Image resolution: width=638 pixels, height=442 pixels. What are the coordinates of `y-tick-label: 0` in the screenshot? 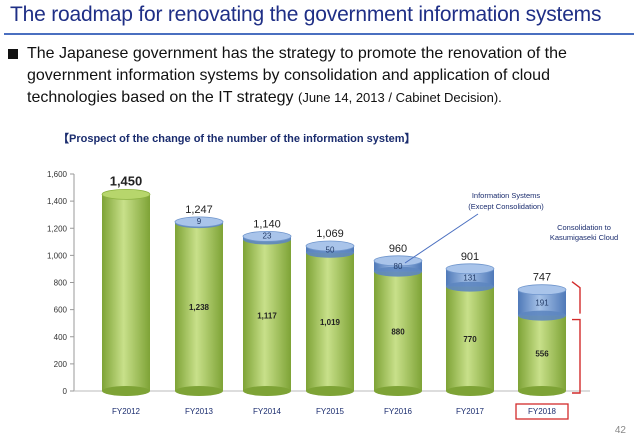 It's located at (65, 391).